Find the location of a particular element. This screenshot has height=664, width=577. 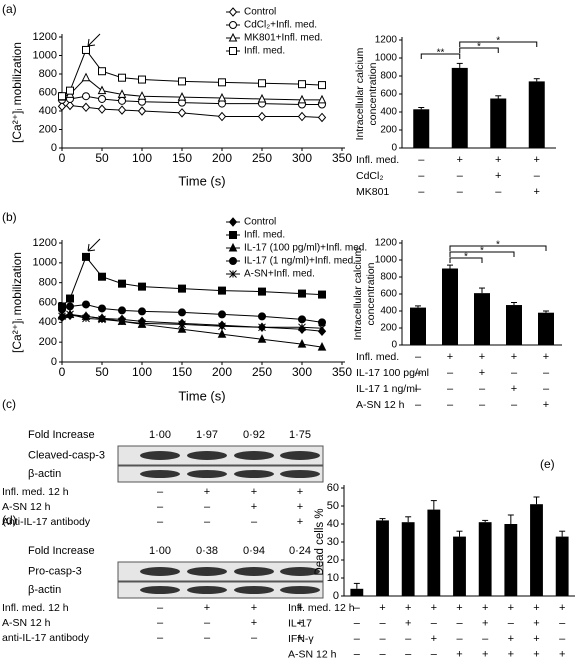

panel-label: (e) is located at coordinates (547, 464).